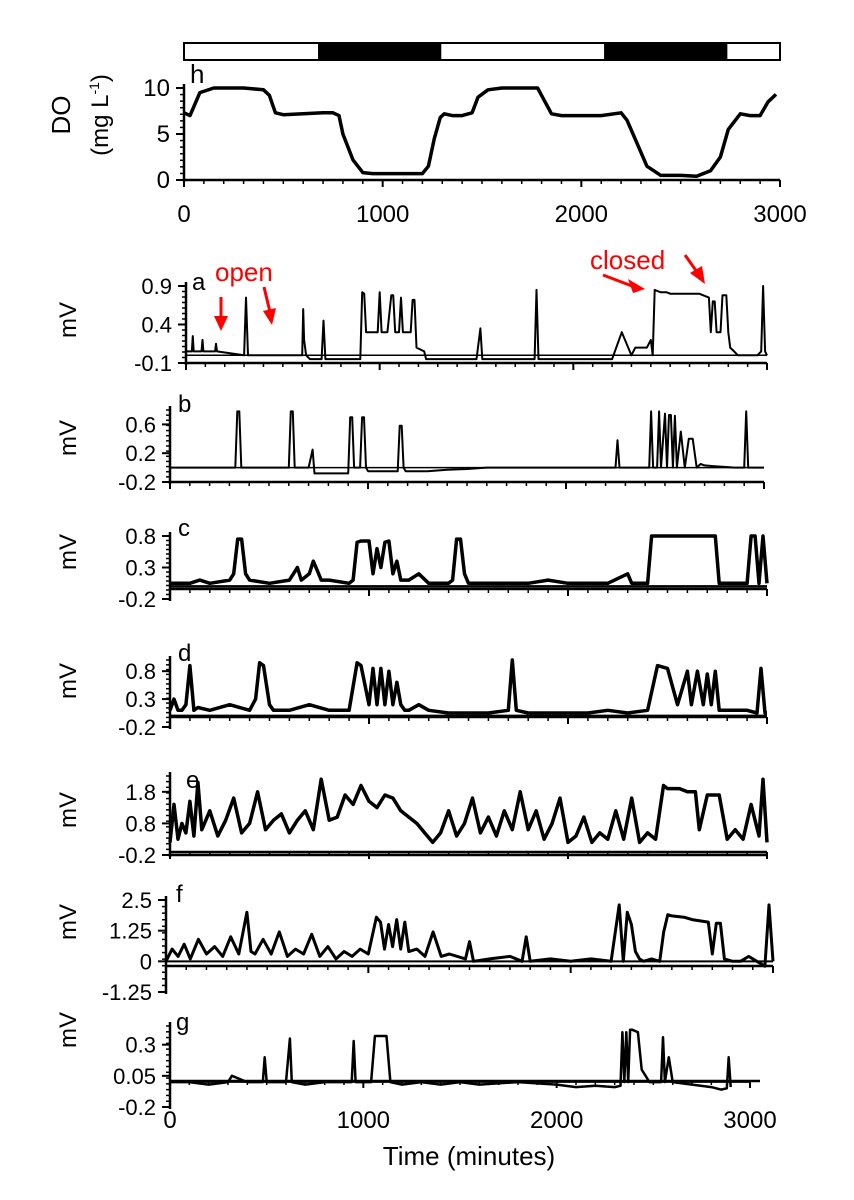  Describe the element at coordinates (130, 931) in the screenshot. I see `y-tick-label: 1.25` at that location.